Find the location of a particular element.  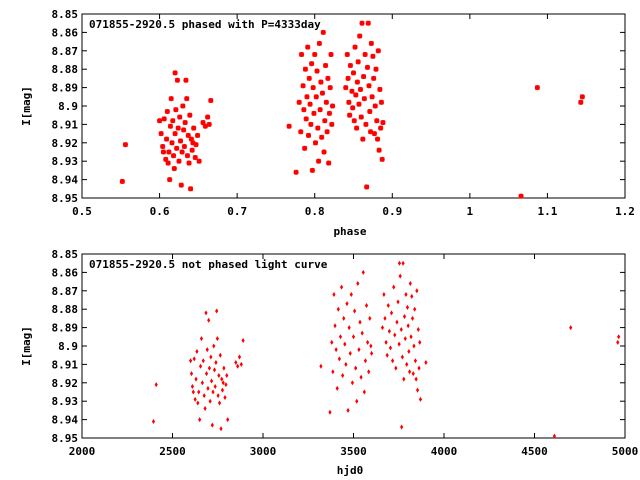

y-tick-label: 8.95 is located at coordinates (65, 198).